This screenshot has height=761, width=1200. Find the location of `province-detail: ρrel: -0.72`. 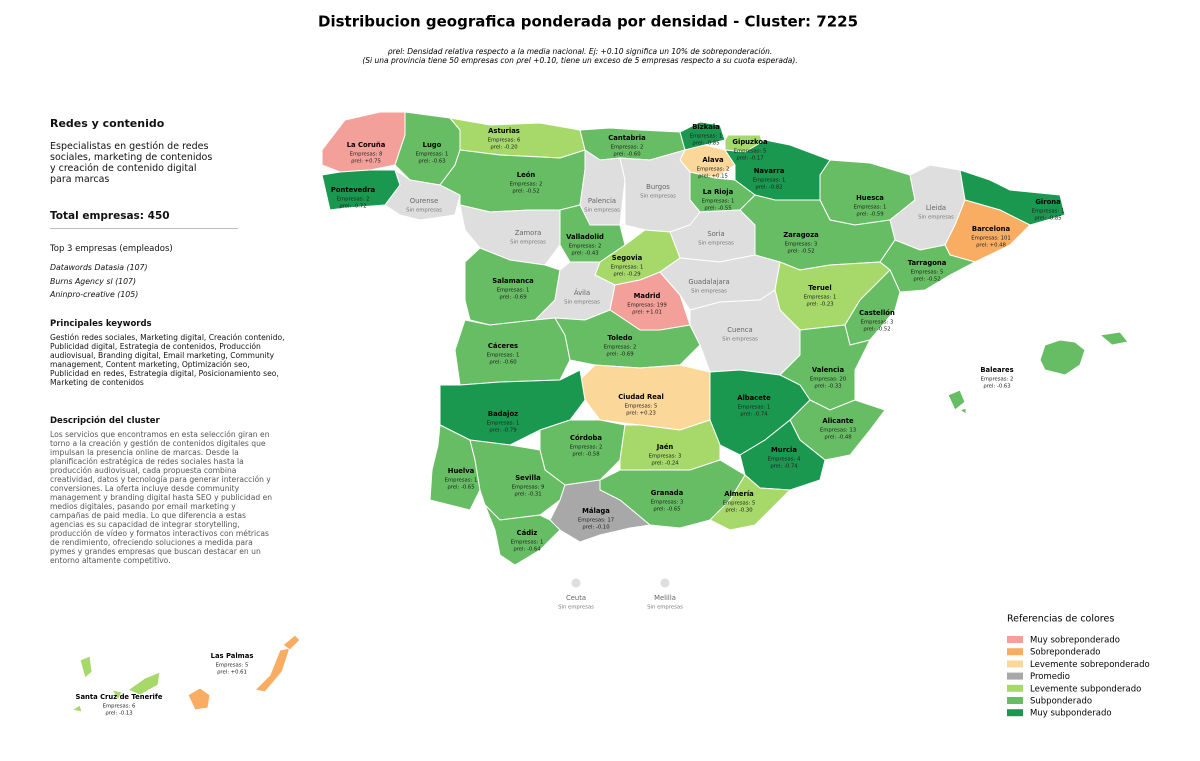

province-detail: ρrel: -0.72 is located at coordinates (352, 207).